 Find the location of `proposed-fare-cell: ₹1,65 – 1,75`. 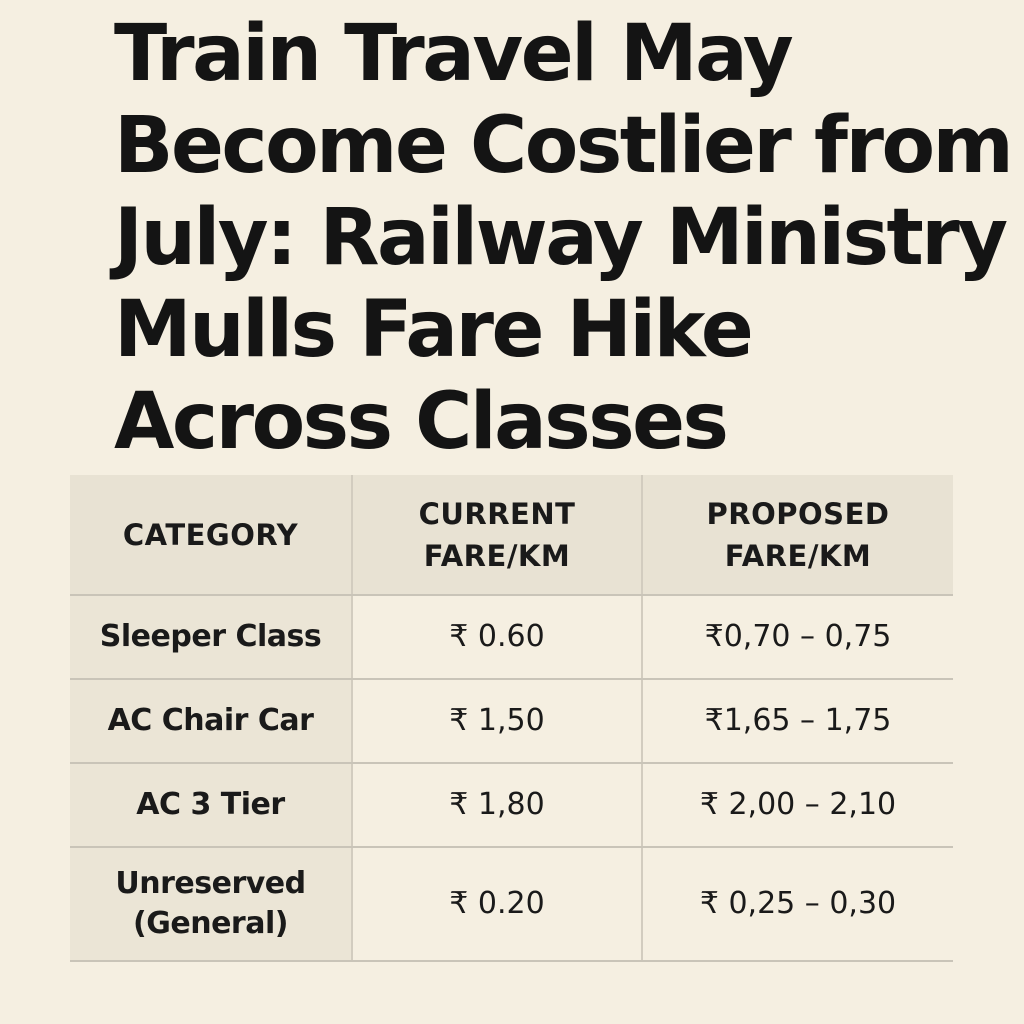

proposed-fare-cell: ₹1,65 – 1,75 is located at coordinates (797, 721).